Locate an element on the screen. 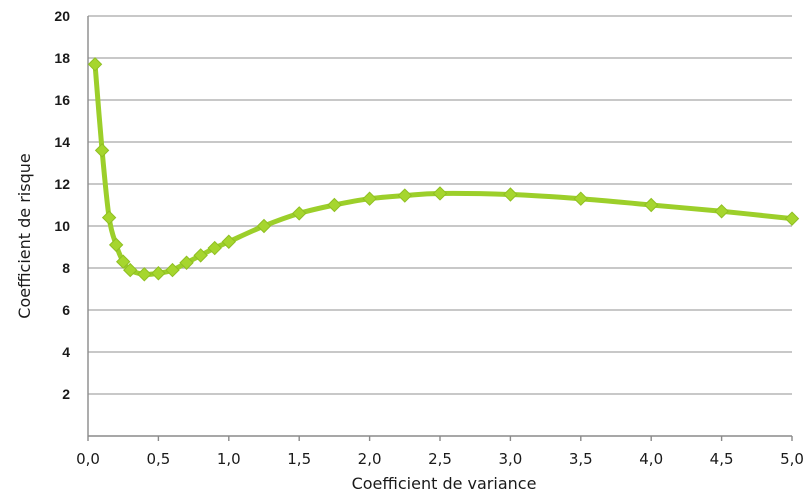  x-tick-label: 1,5 is located at coordinates (299, 459).